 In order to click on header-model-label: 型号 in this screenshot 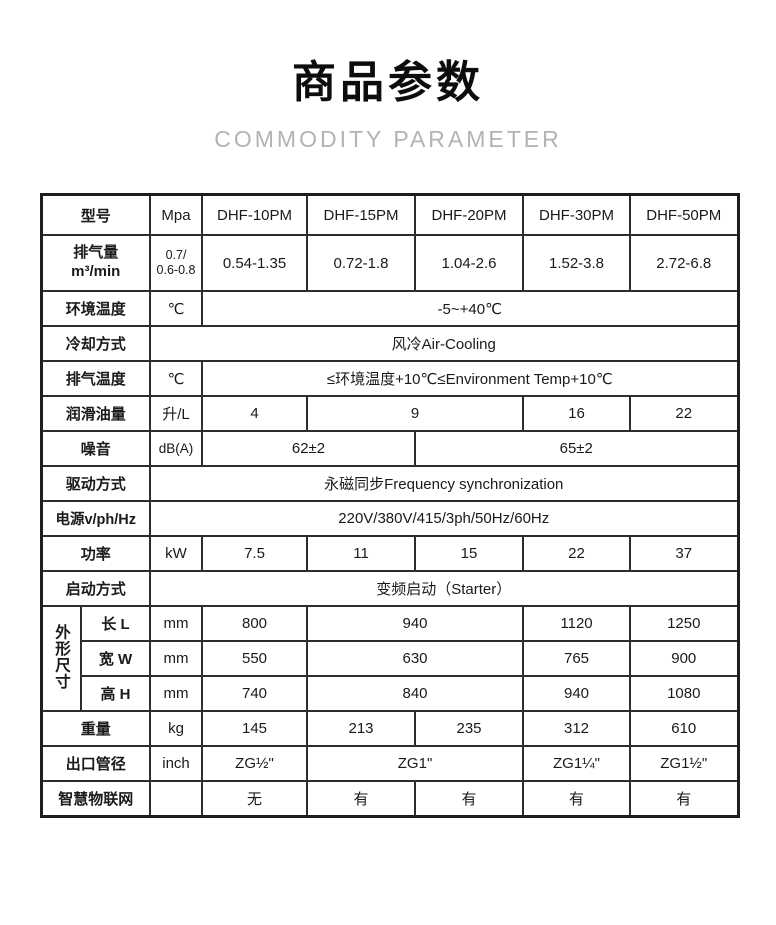, I will do `click(95, 214)`.